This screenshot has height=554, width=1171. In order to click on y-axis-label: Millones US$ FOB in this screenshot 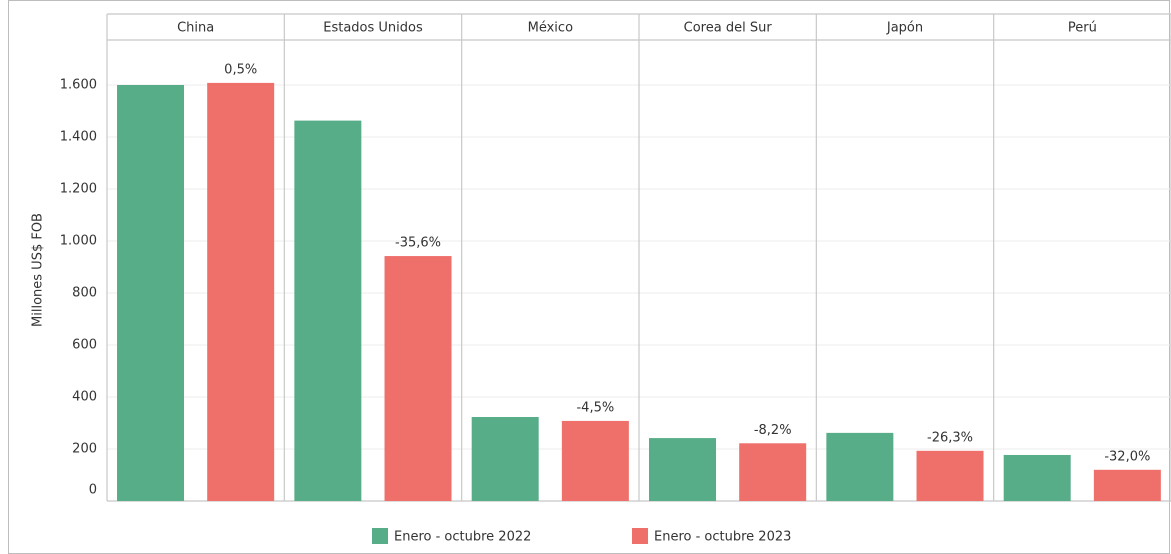, I will do `click(38, 270)`.